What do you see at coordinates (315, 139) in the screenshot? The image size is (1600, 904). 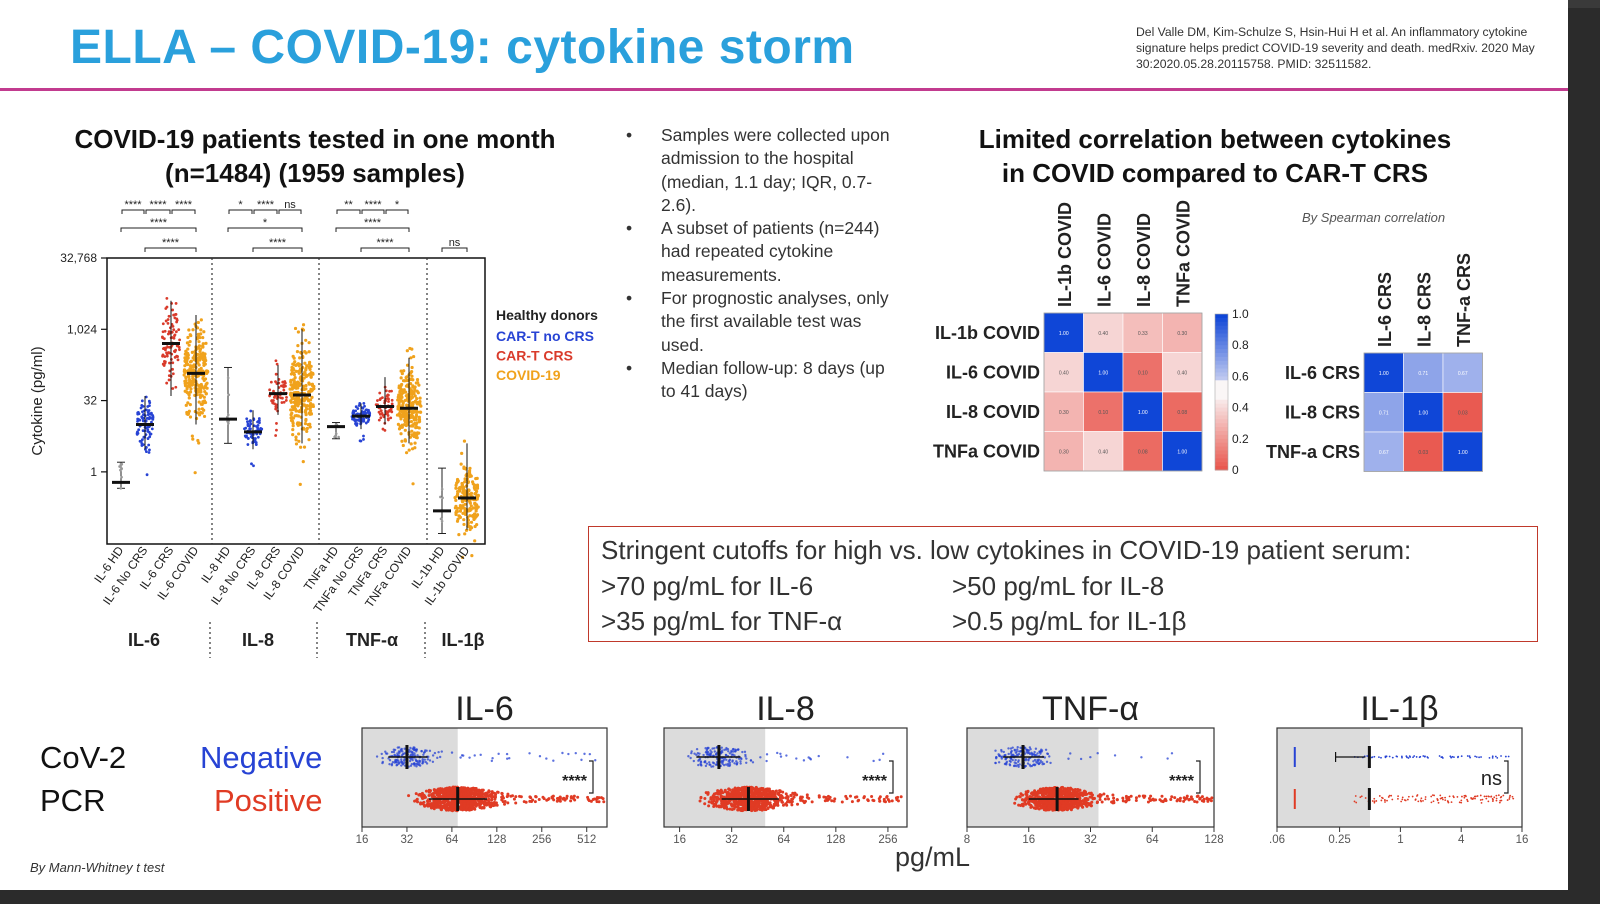 I see `left-heading-line1: COVID-19 patients tested in one month` at bounding box center [315, 139].